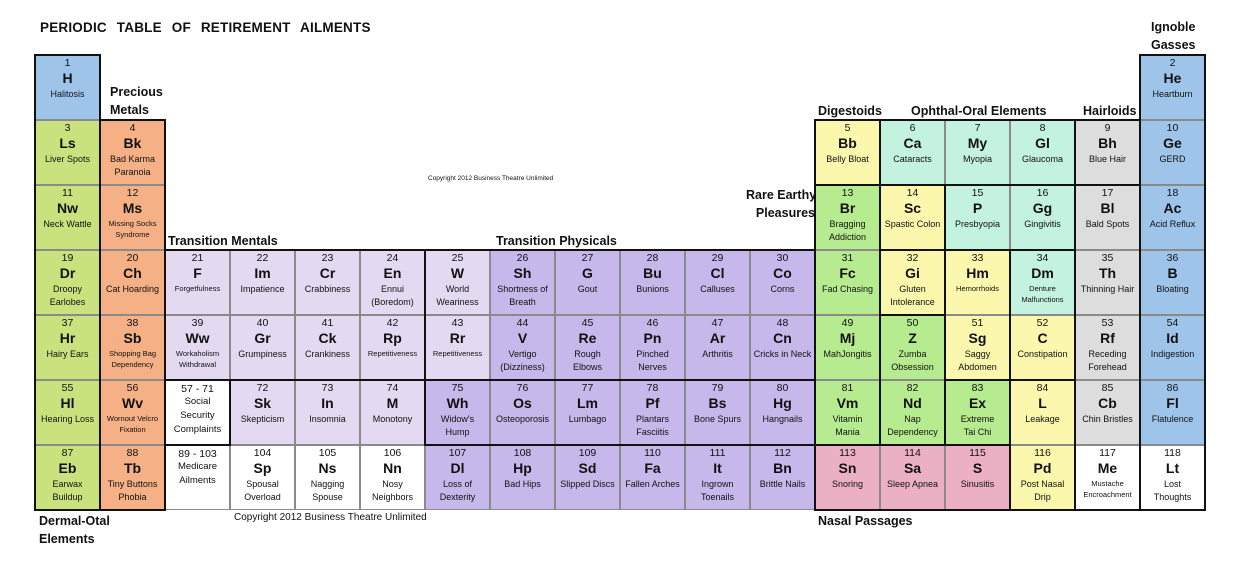 The width and height of the screenshot is (1242, 563). What do you see at coordinates (782, 453) in the screenshot?
I see `element-number: 112` at bounding box center [782, 453].